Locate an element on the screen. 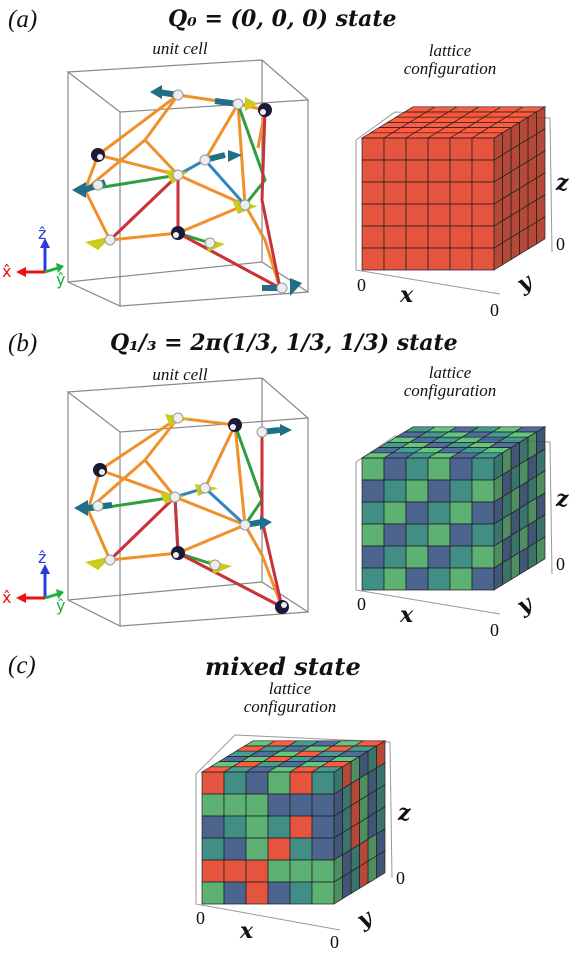 This screenshot has width=579, height=954. panel-a-label: (a) is located at coordinates (23, 19).